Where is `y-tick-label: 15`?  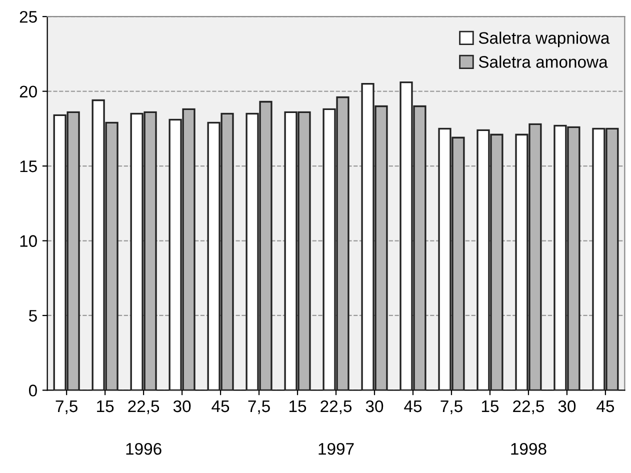 y-tick-label: 15 is located at coordinates (28, 166).